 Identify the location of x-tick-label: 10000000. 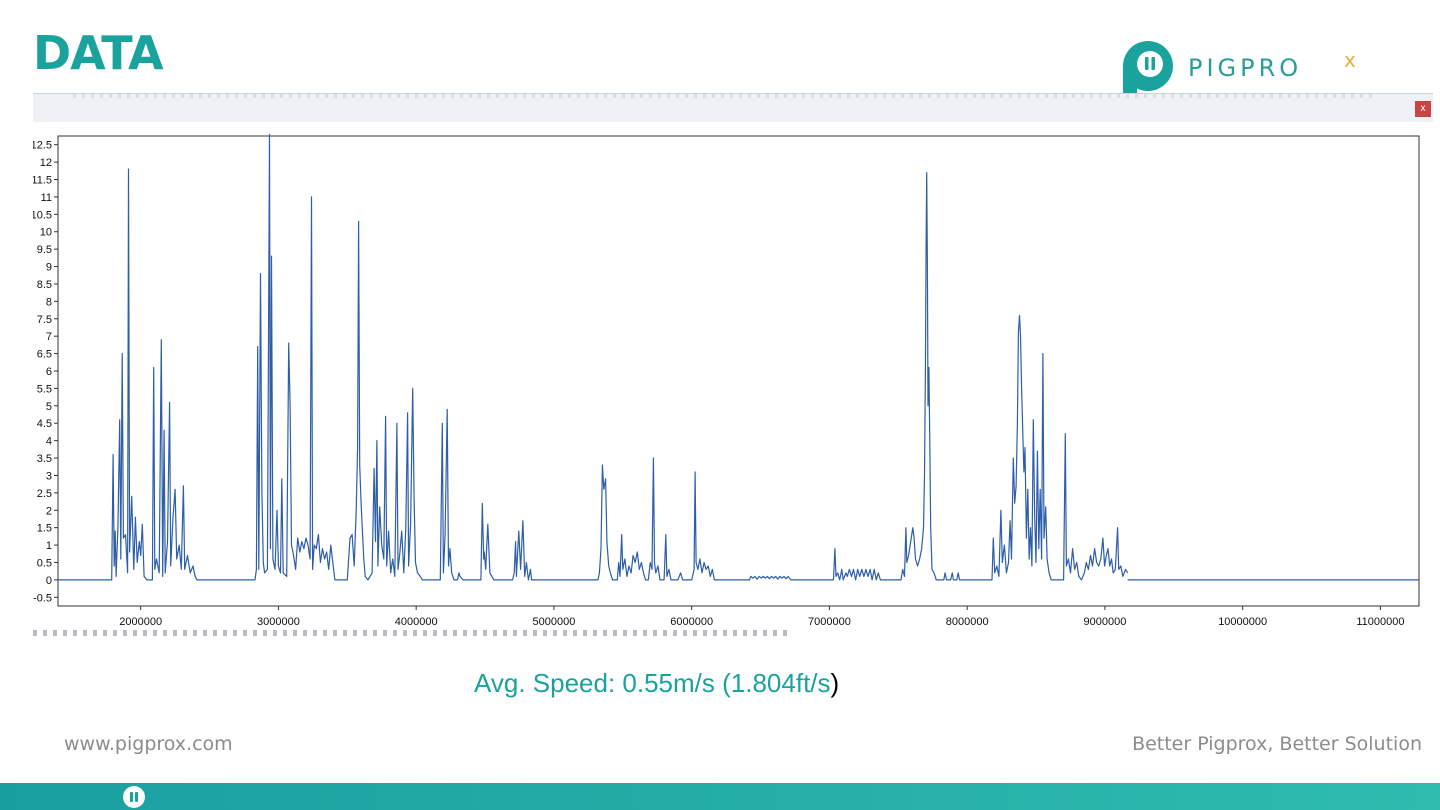
(1242, 622).